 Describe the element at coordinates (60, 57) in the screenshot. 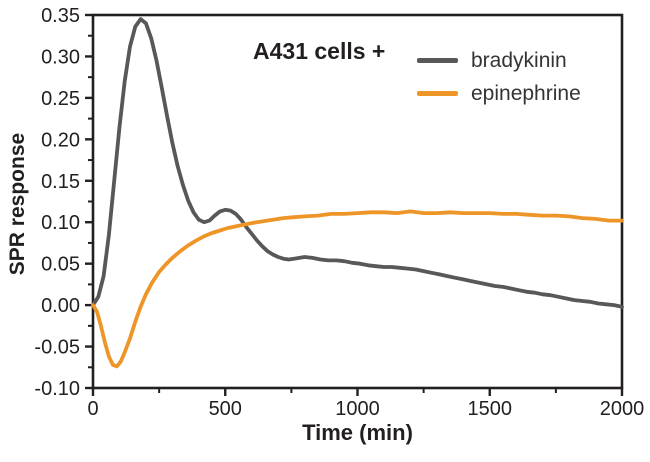

I see `y-tick-label: 0.30` at that location.